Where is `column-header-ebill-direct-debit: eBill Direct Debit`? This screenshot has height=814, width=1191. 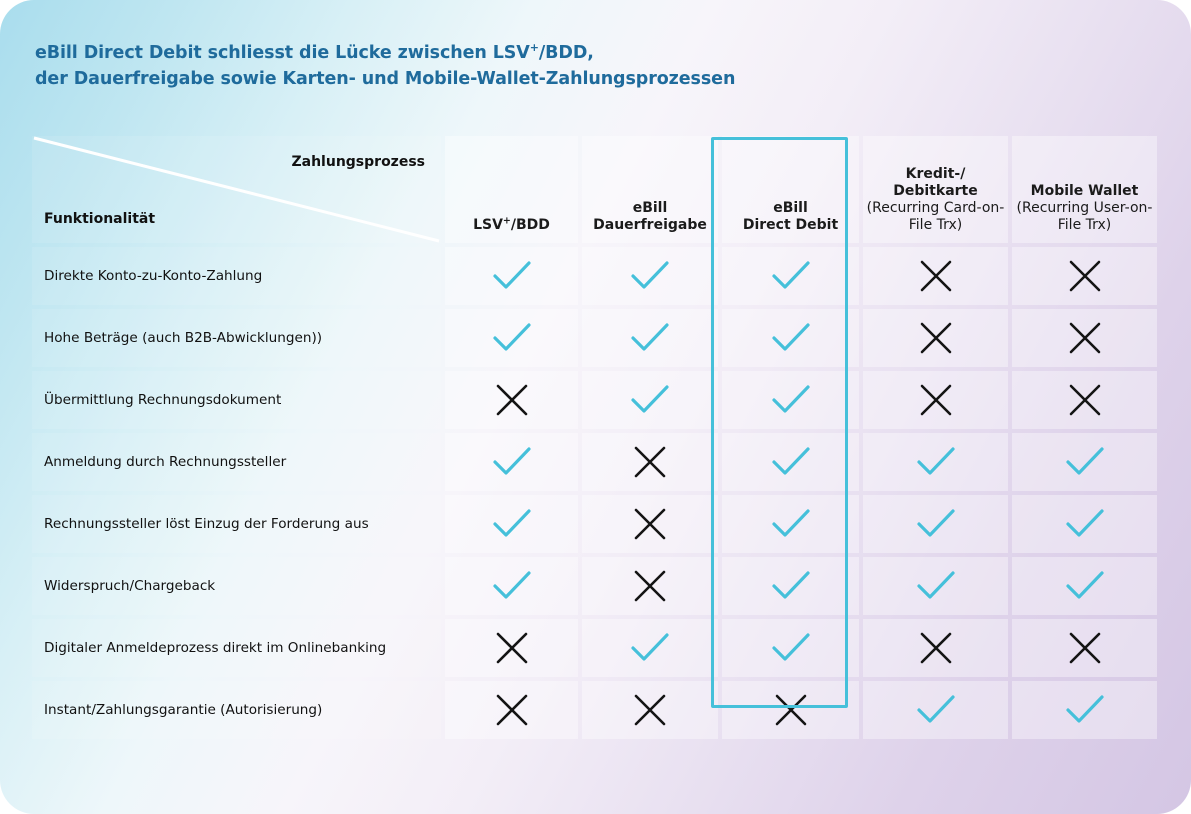 column-header-ebill-direct-debit: eBill Direct Debit is located at coordinates (790, 189).